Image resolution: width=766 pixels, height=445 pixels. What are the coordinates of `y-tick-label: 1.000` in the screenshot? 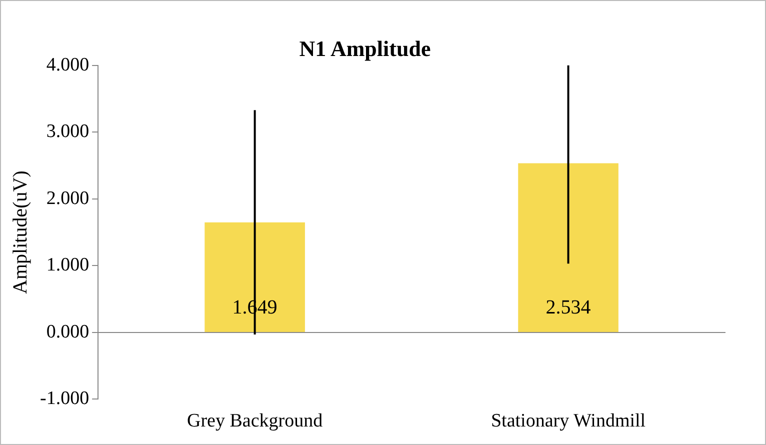 It's located at (68, 265).